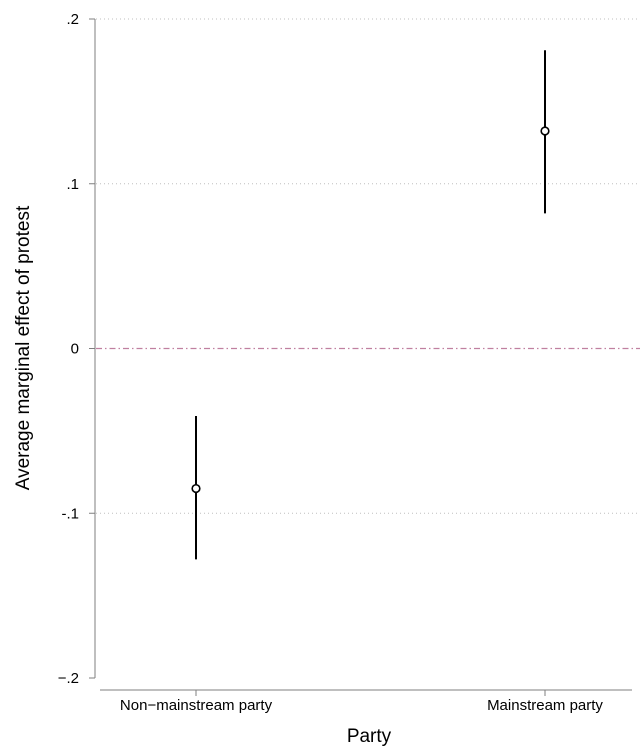 Image resolution: width=642 pixels, height=748 pixels. Describe the element at coordinates (72, 19) in the screenshot. I see `y-tick-label: .2` at that location.